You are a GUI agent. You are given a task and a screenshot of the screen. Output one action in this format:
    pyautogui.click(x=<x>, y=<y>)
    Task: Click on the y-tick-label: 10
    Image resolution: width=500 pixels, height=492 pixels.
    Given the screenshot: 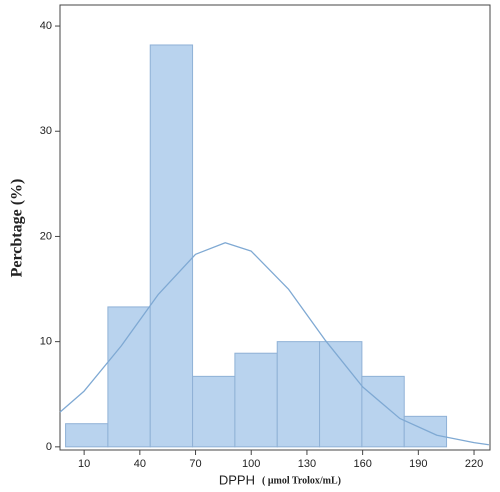 What is the action you would take?
    pyautogui.click(x=46, y=342)
    